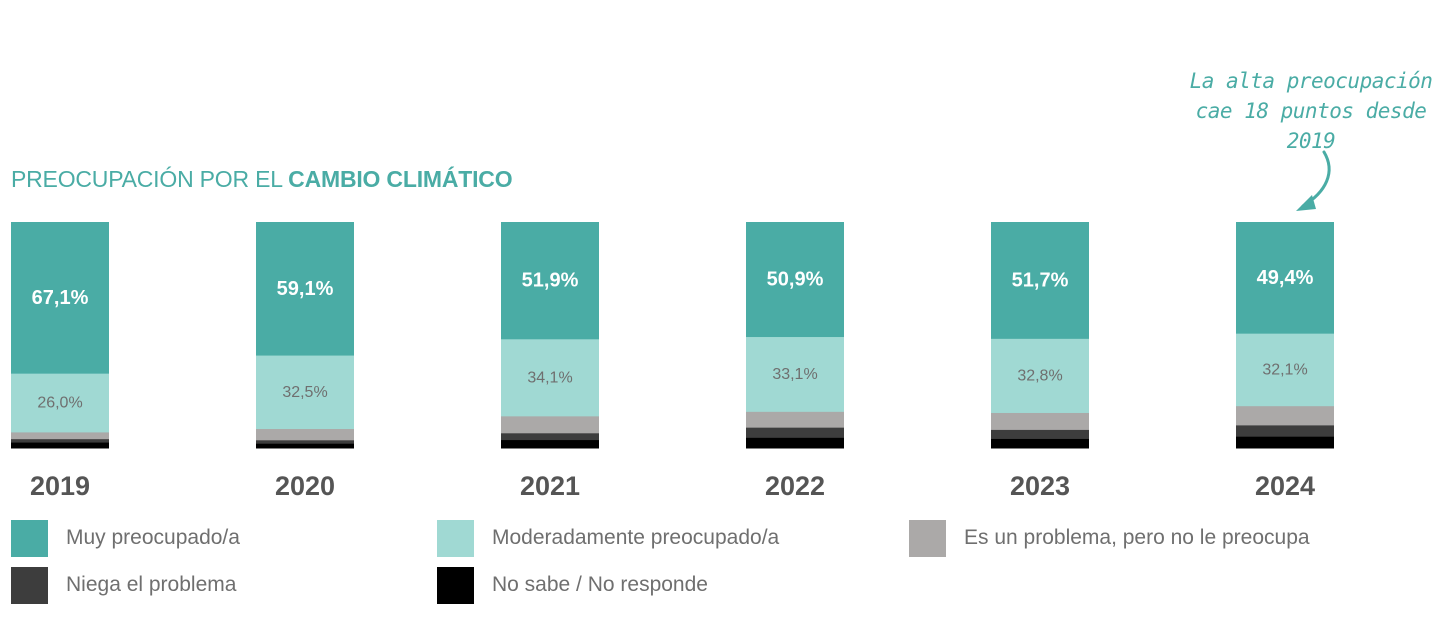  I want to click on data-label: 51,9%, so click(550, 281).